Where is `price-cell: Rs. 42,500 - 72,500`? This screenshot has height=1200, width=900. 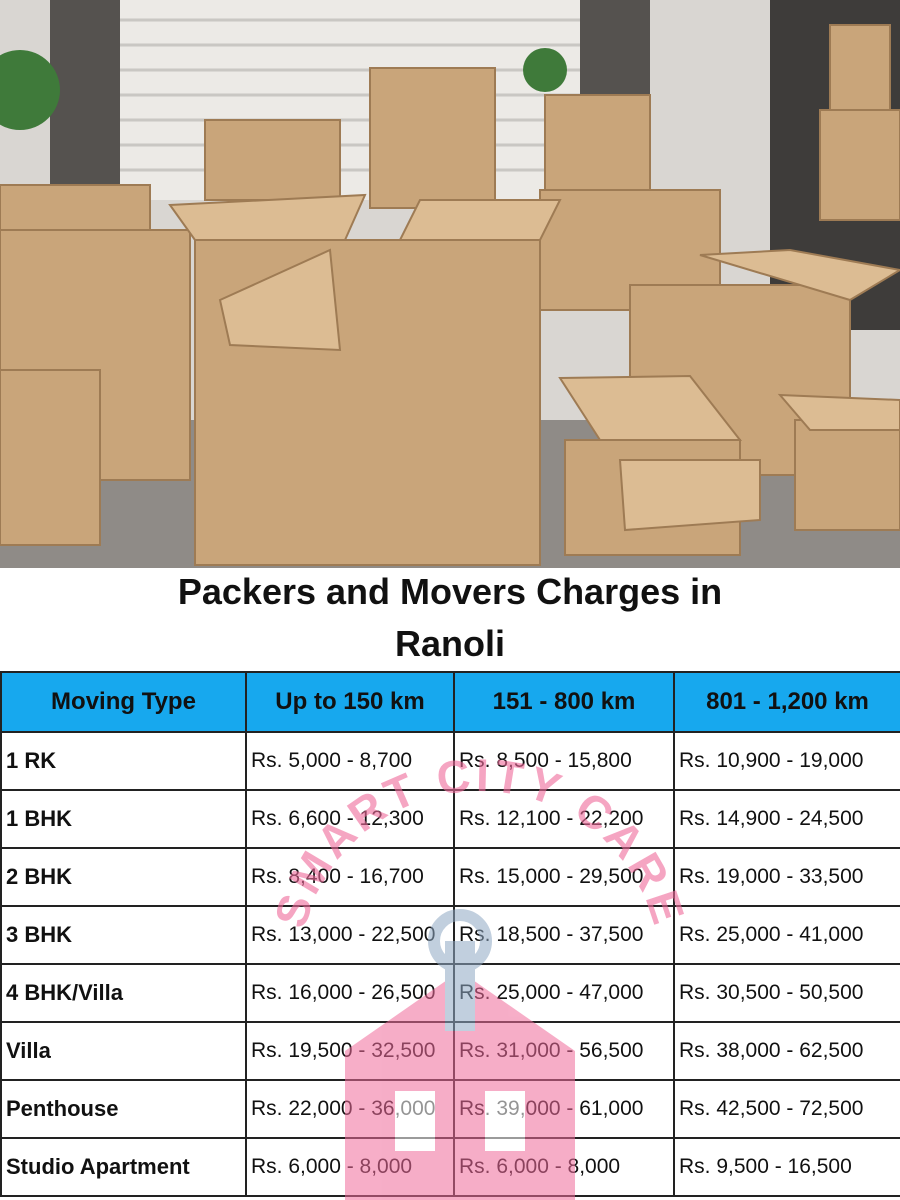 price-cell: Rs. 42,500 - 72,500 is located at coordinates (786, 1109).